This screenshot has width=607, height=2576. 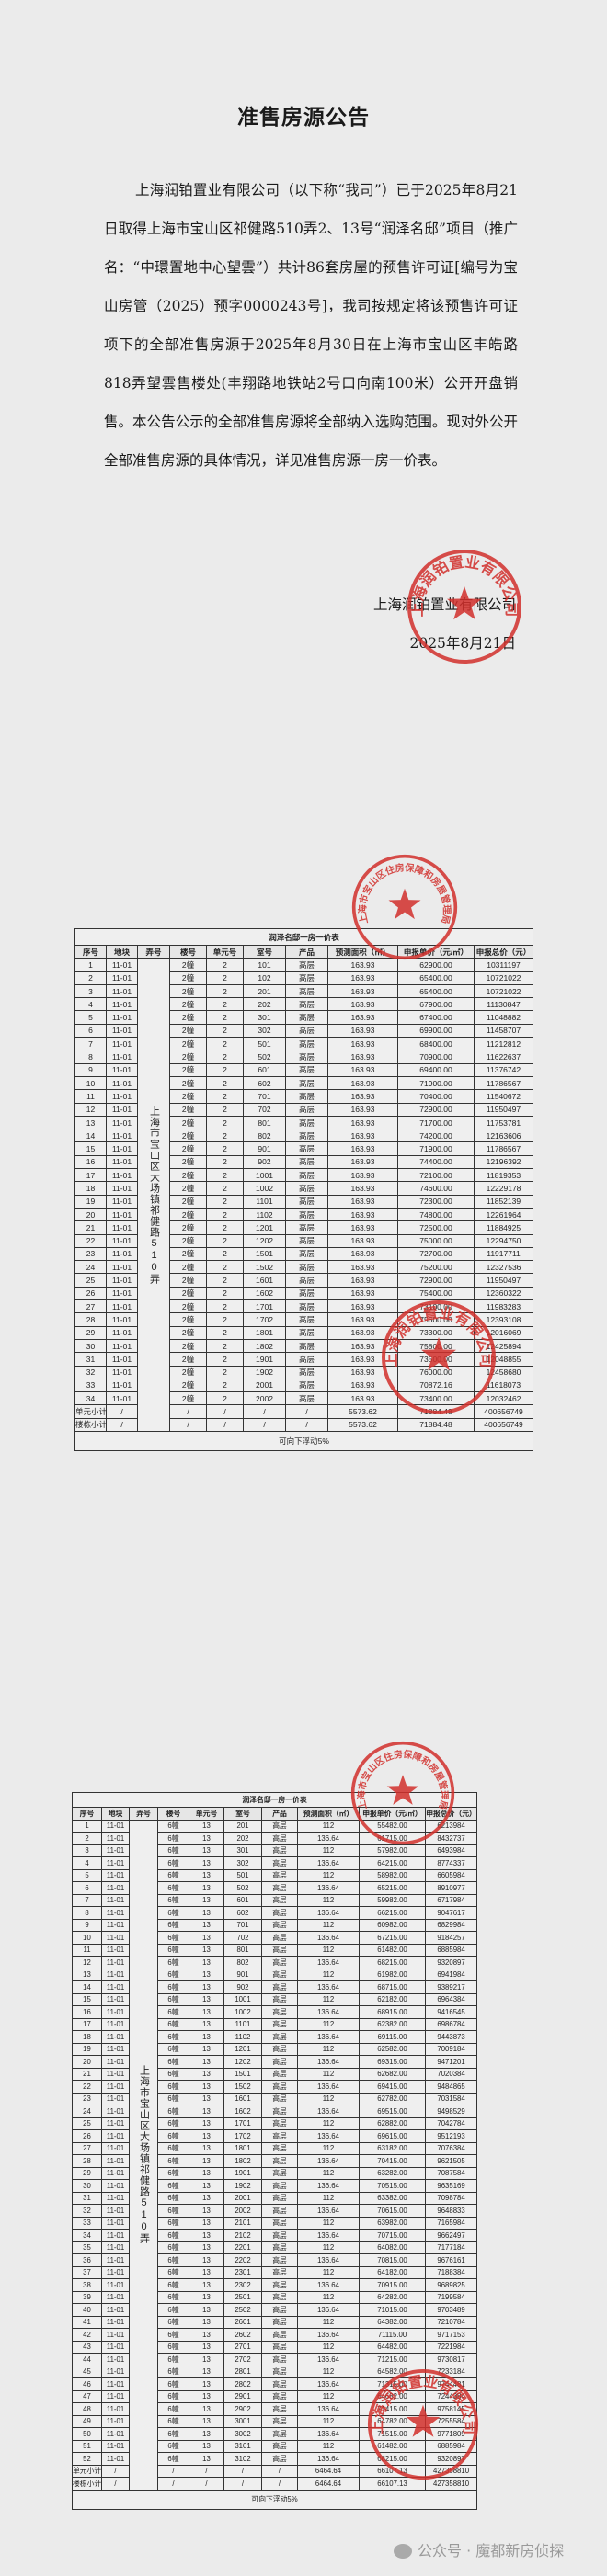 I want to click on total-price-cell: 7233184, so click(x=451, y=2371).